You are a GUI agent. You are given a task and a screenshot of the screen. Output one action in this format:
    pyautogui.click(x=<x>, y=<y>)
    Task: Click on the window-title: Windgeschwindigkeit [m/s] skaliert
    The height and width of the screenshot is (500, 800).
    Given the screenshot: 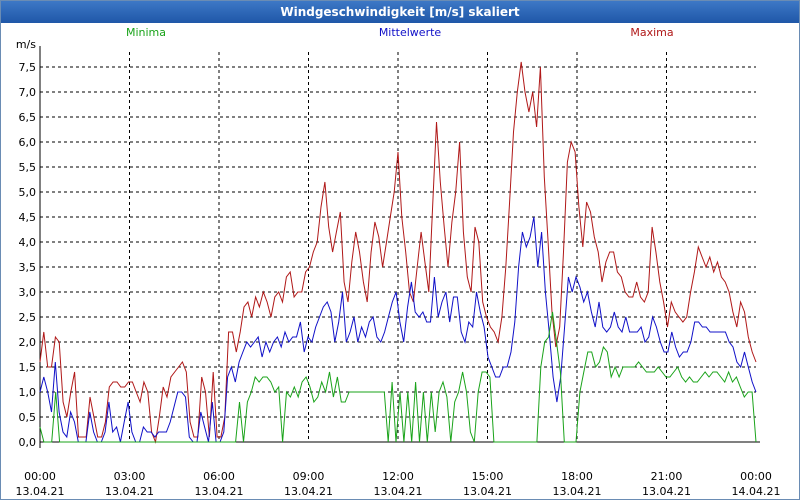 What is the action you would take?
    pyautogui.click(x=400, y=12)
    